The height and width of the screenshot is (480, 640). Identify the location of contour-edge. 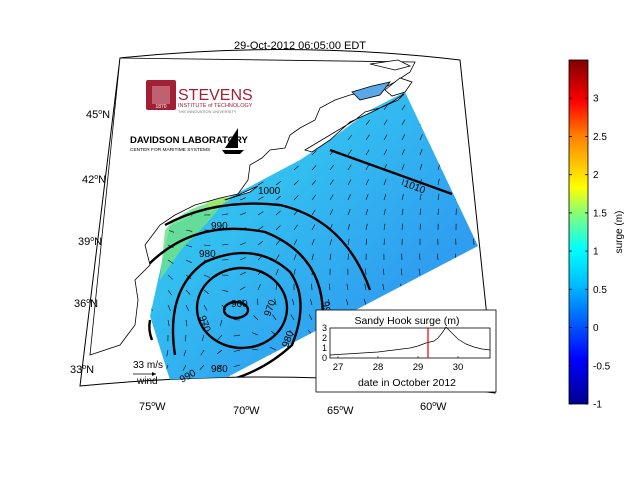
(151, 330).